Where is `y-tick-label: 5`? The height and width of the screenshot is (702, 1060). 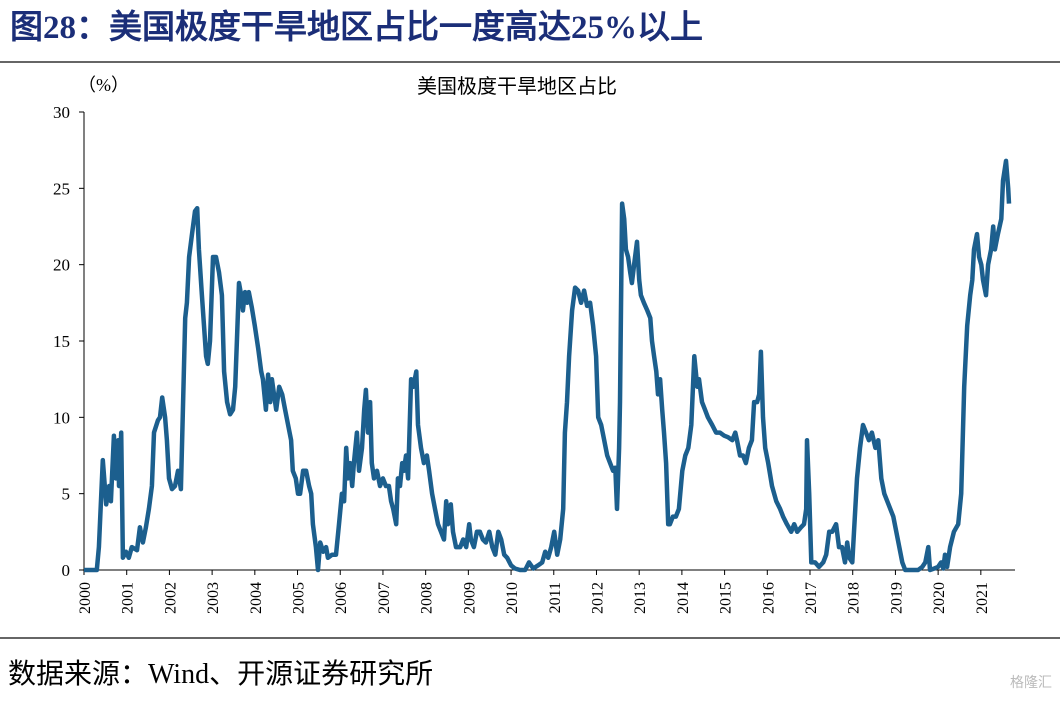
y-tick-label: 5 is located at coordinates (66, 494).